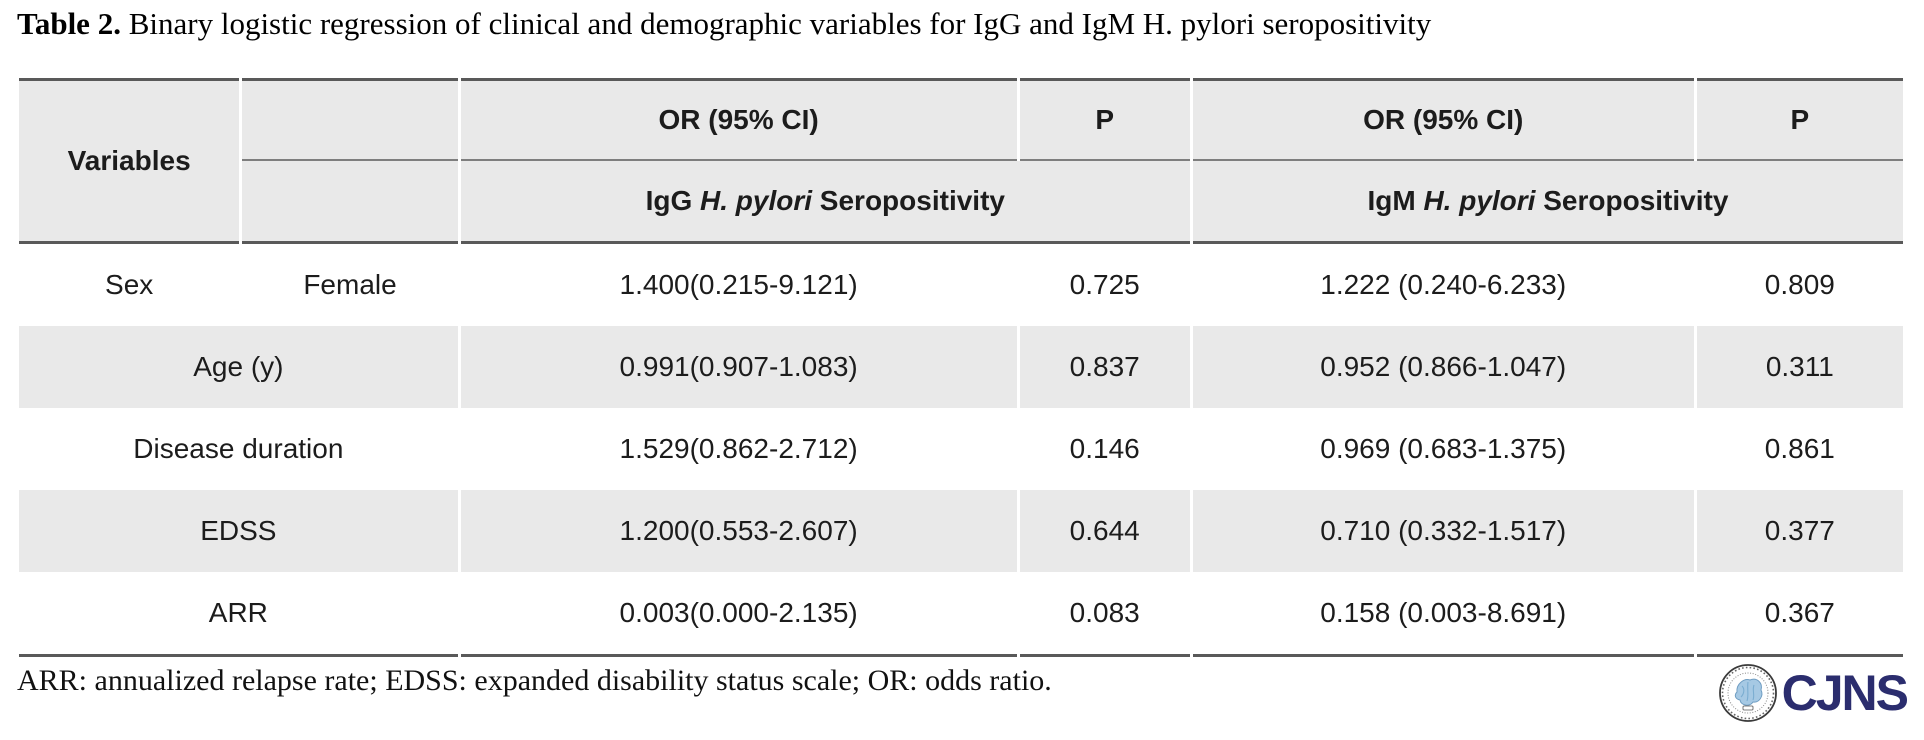  What do you see at coordinates (1845, 693) in the screenshot?
I see `cjns-wordmark: CJNS` at bounding box center [1845, 693].